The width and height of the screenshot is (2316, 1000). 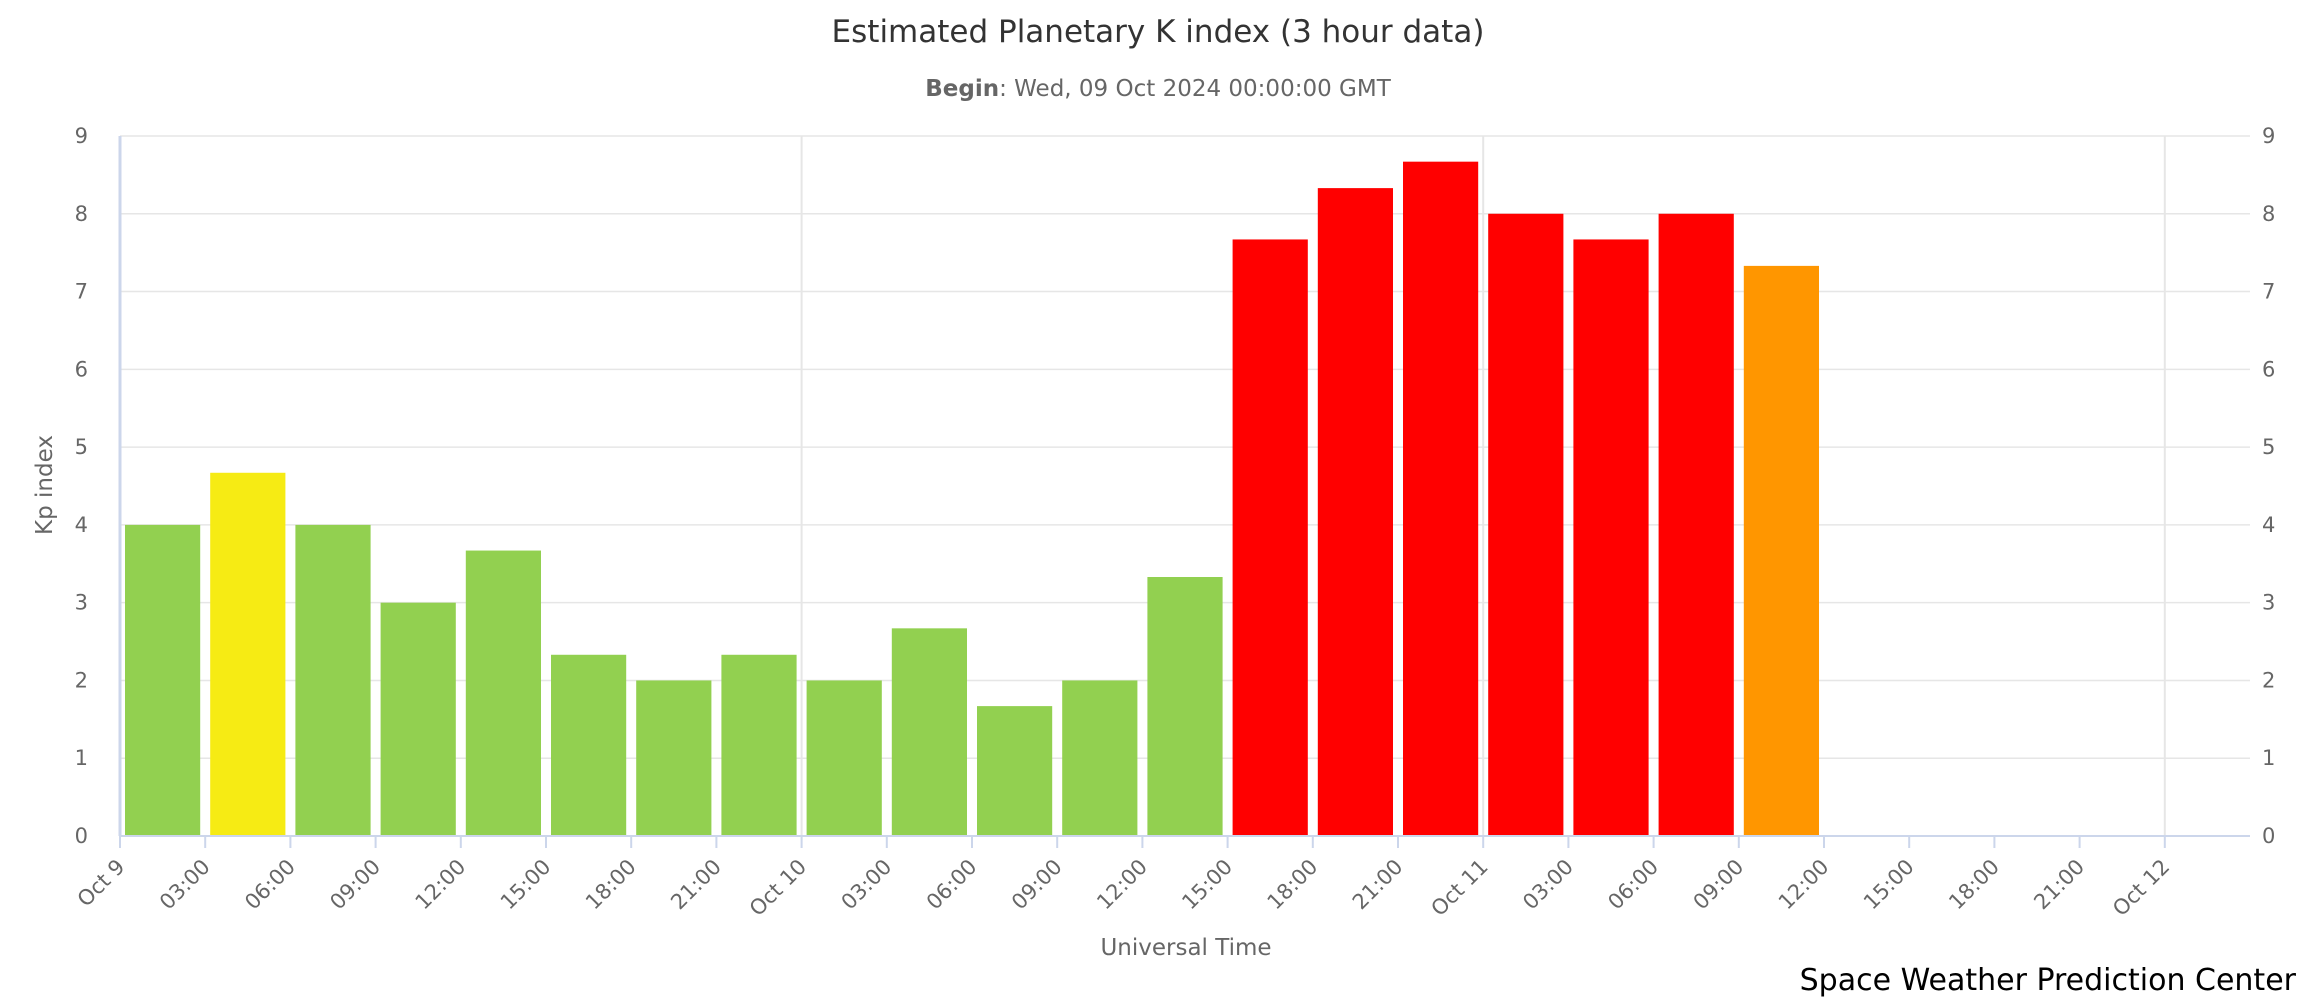 I want to click on x-tick-label: Oct 11, so click(x=1459, y=888).